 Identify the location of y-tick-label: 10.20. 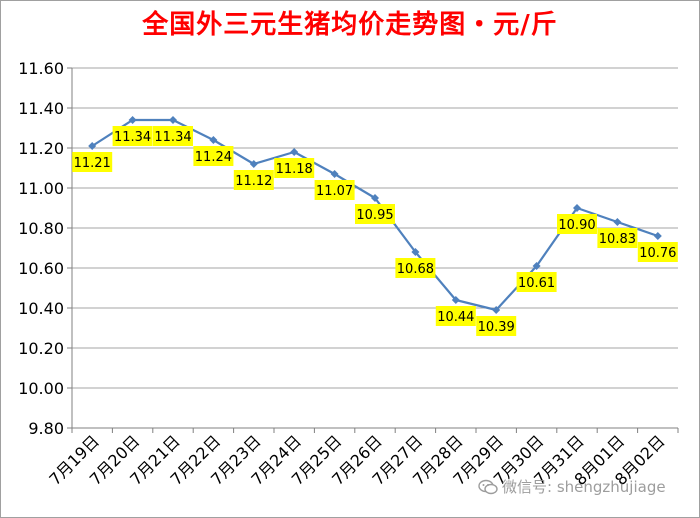
(41, 348).